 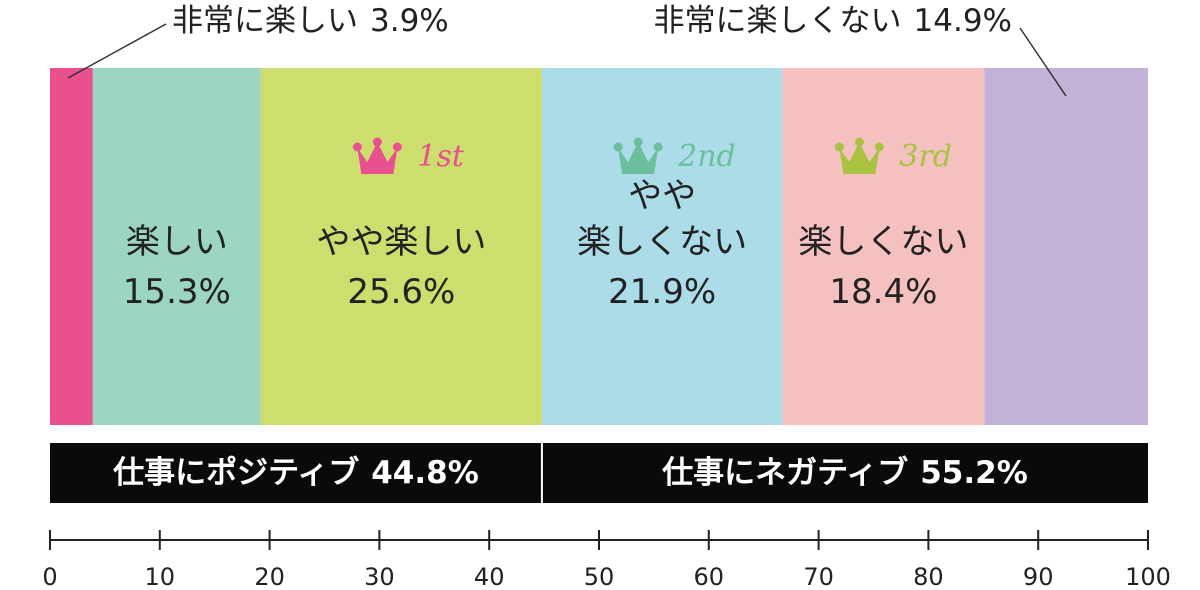 I want to click on category-label: 非常に楽しくない, so click(x=778, y=21).